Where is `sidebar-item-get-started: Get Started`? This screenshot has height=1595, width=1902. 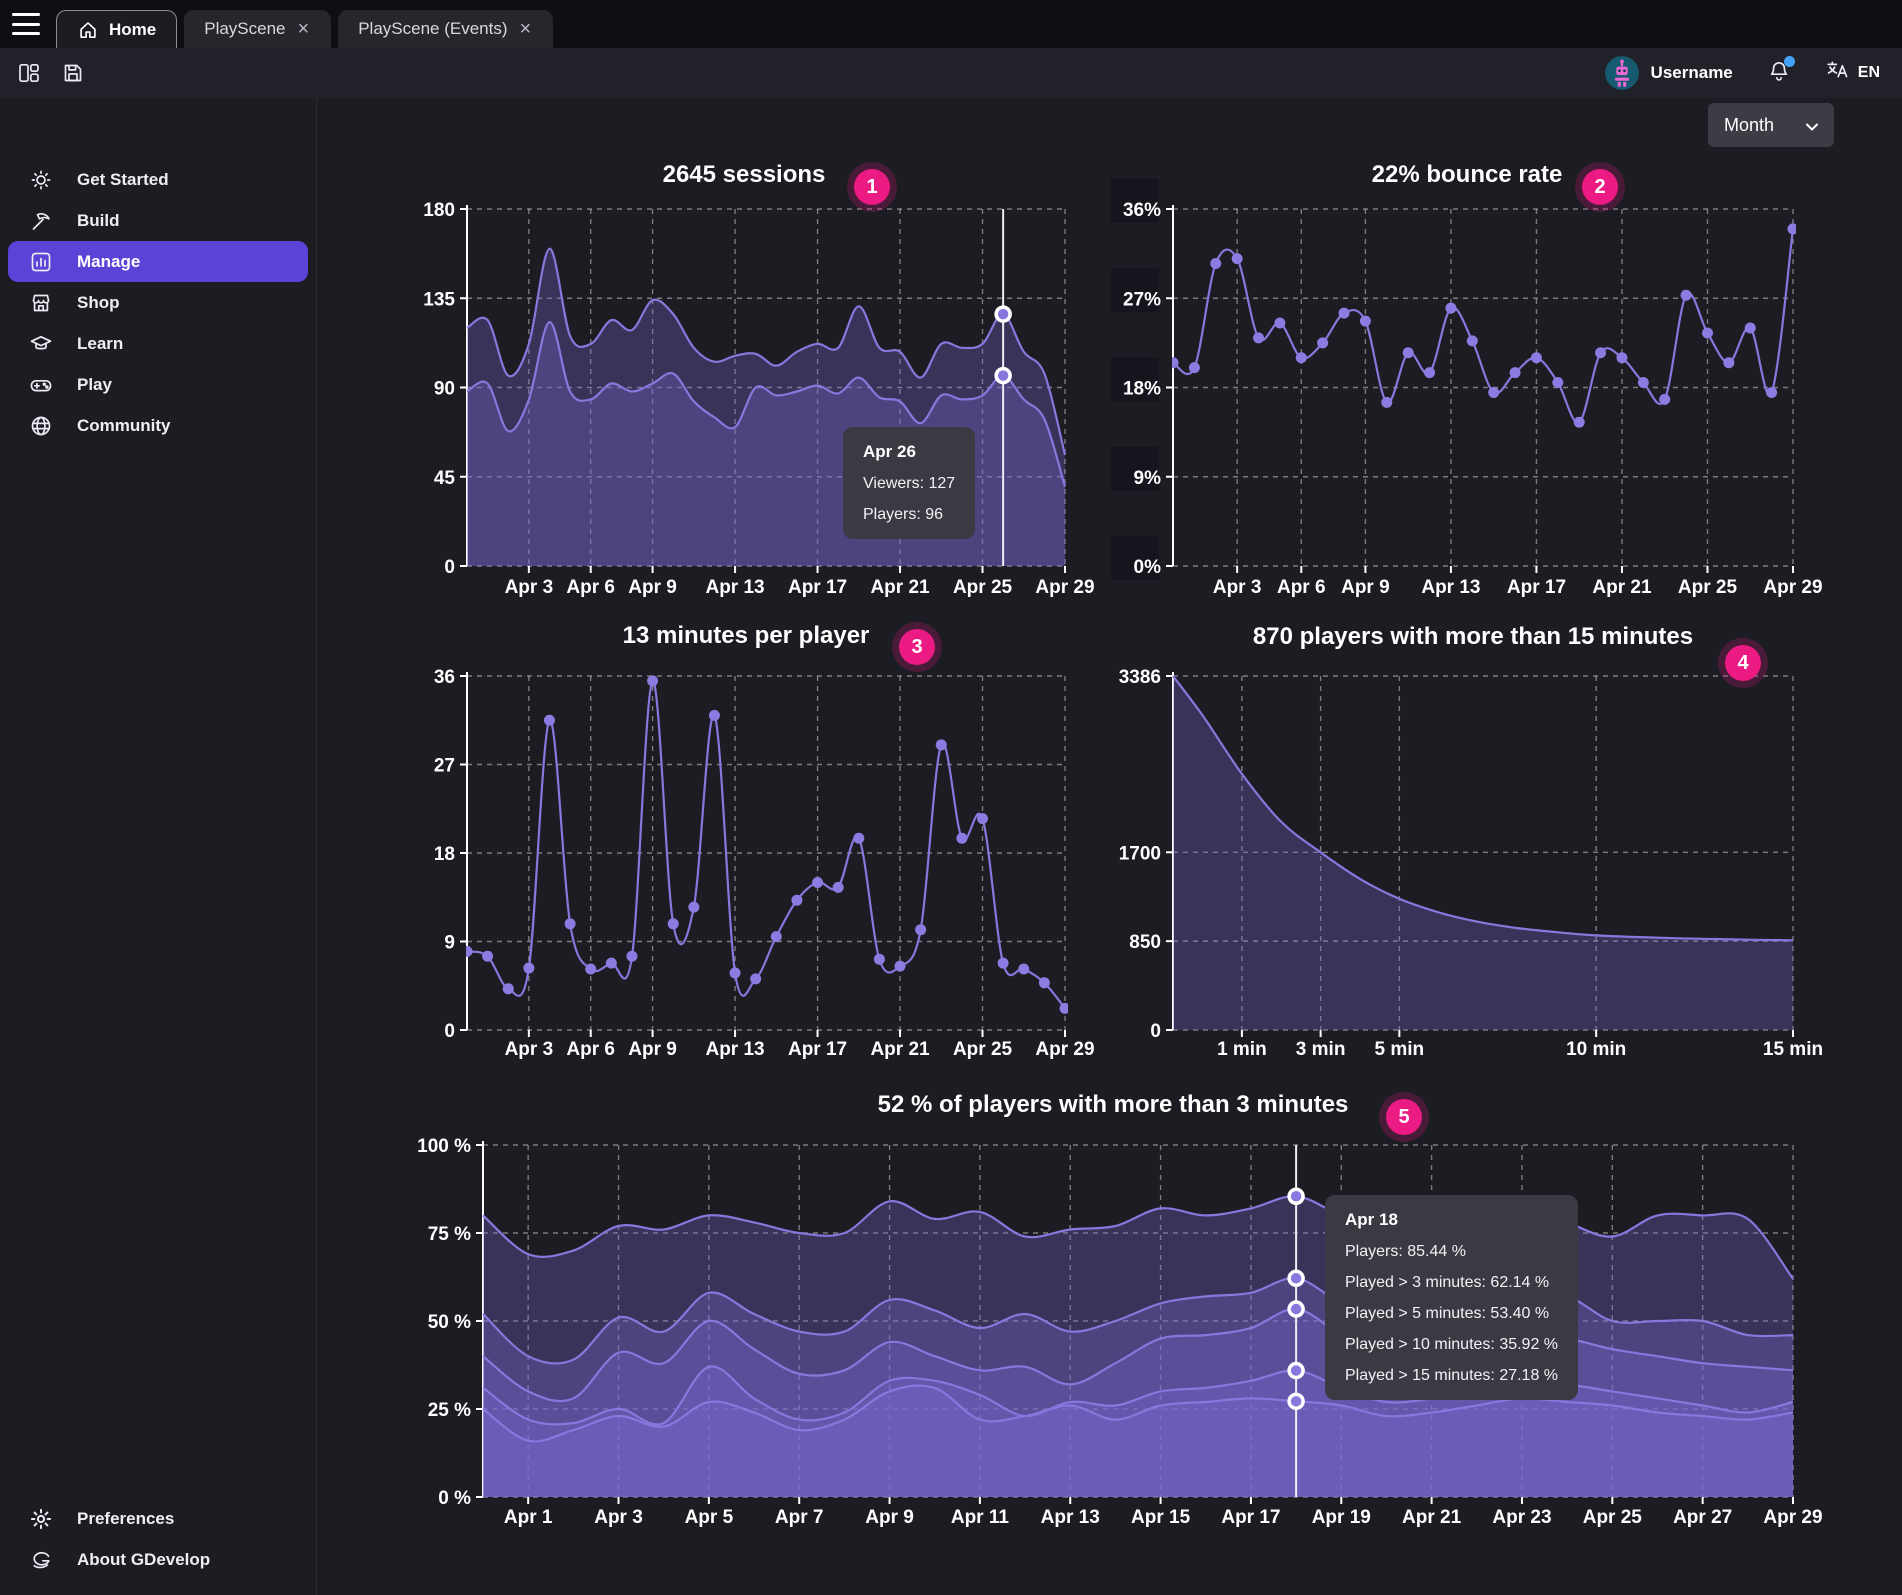
sidebar-item-get-started: Get Started is located at coordinates (158, 179).